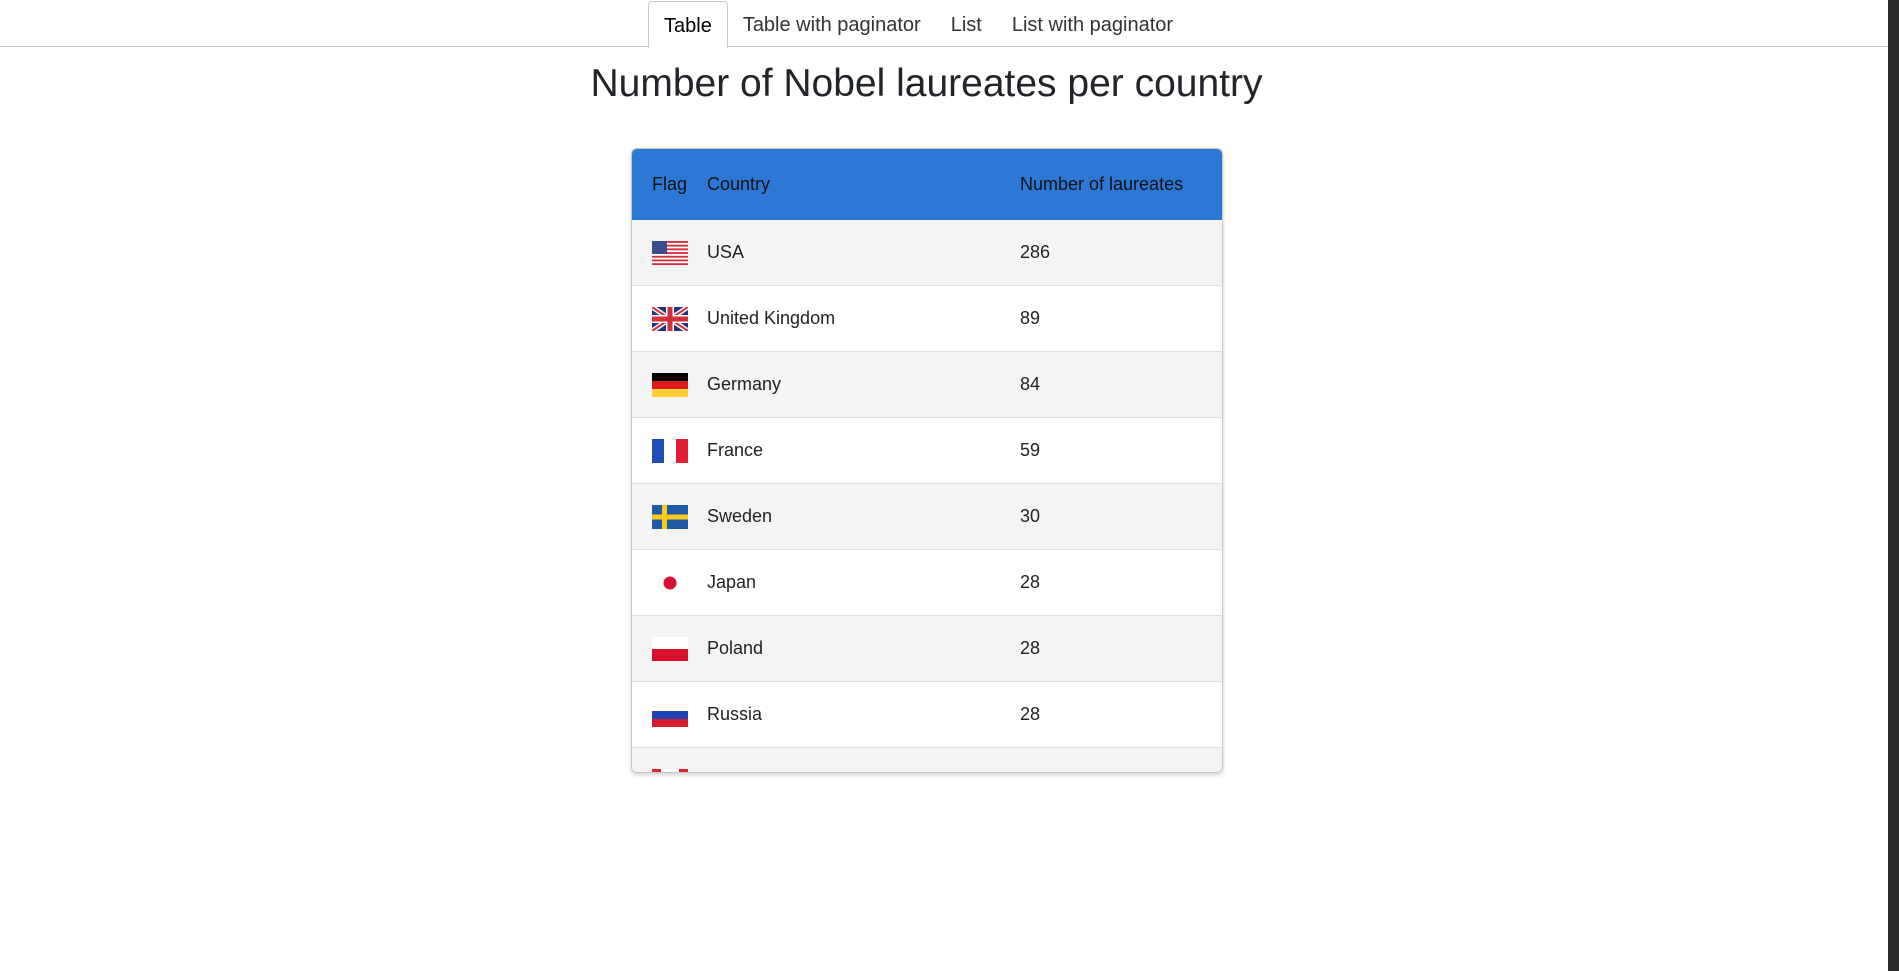 The image size is (1899, 971). Describe the element at coordinates (670, 714) in the screenshot. I see `russia-flag-icon` at that location.